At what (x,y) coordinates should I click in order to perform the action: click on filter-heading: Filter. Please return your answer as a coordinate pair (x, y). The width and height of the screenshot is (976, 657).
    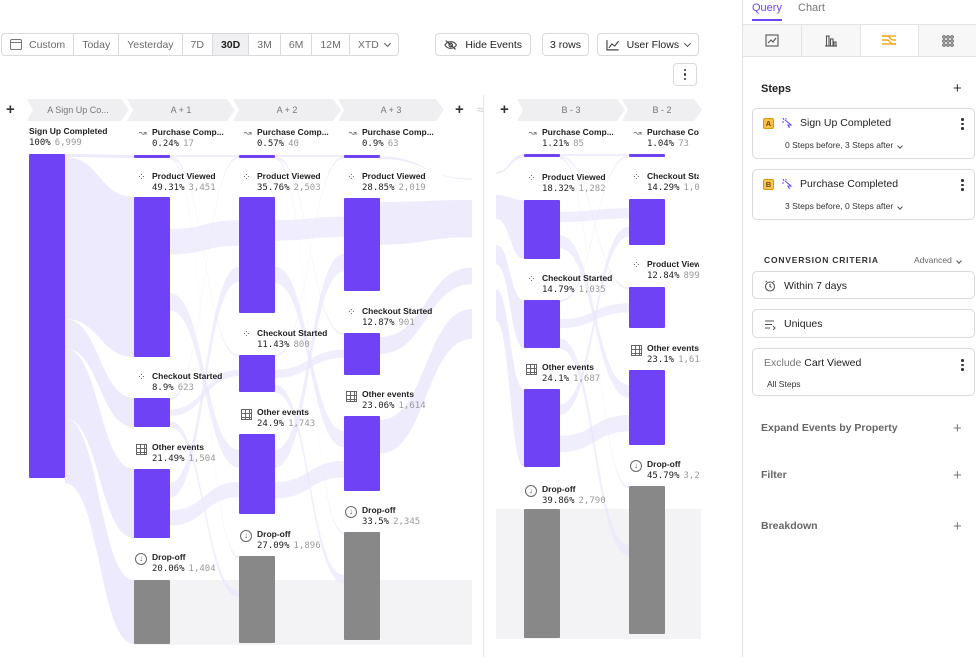
    Looking at the image, I should click on (774, 475).